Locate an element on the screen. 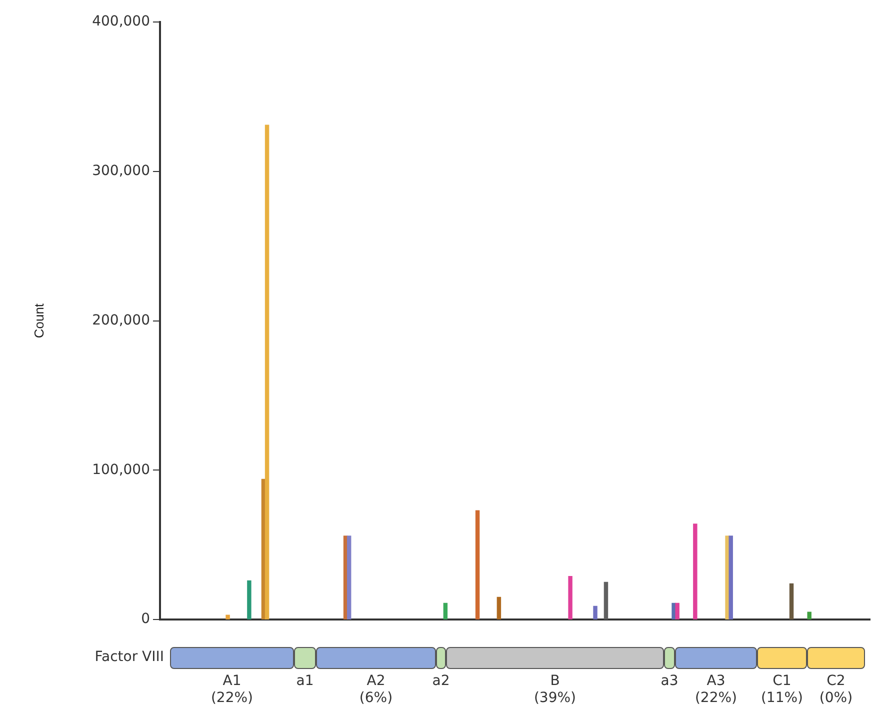  text: A1 (22%) is located at coordinates (232, 690).